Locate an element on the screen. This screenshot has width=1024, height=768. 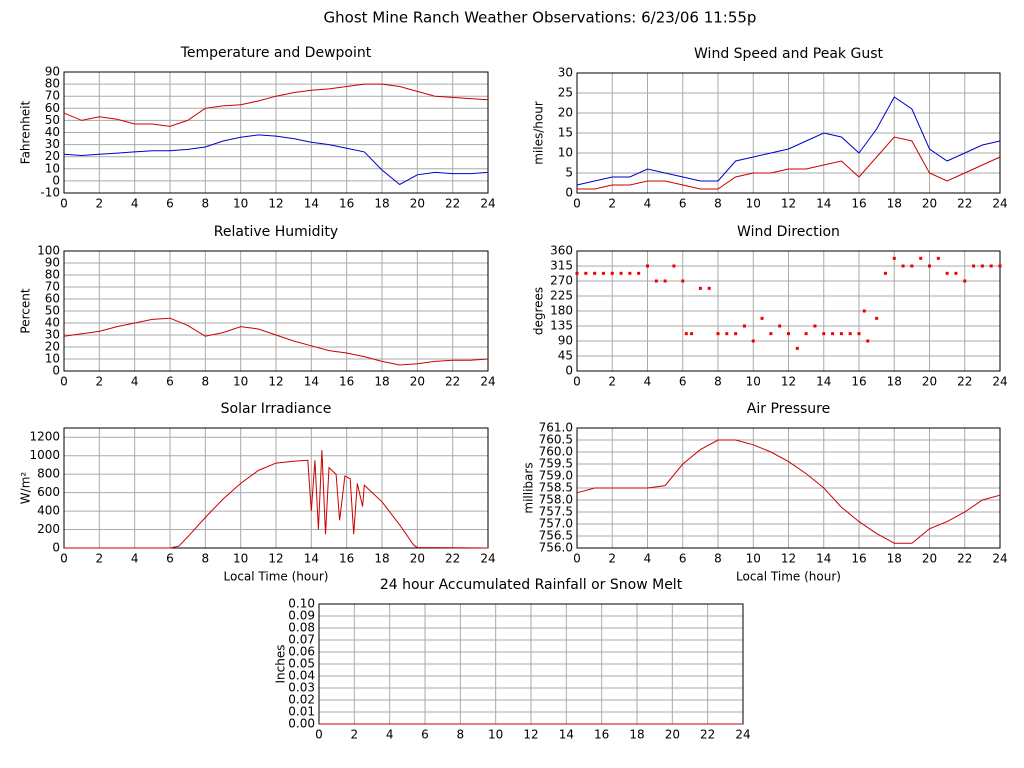
y-tick-label: -10 is located at coordinates (50, 193).